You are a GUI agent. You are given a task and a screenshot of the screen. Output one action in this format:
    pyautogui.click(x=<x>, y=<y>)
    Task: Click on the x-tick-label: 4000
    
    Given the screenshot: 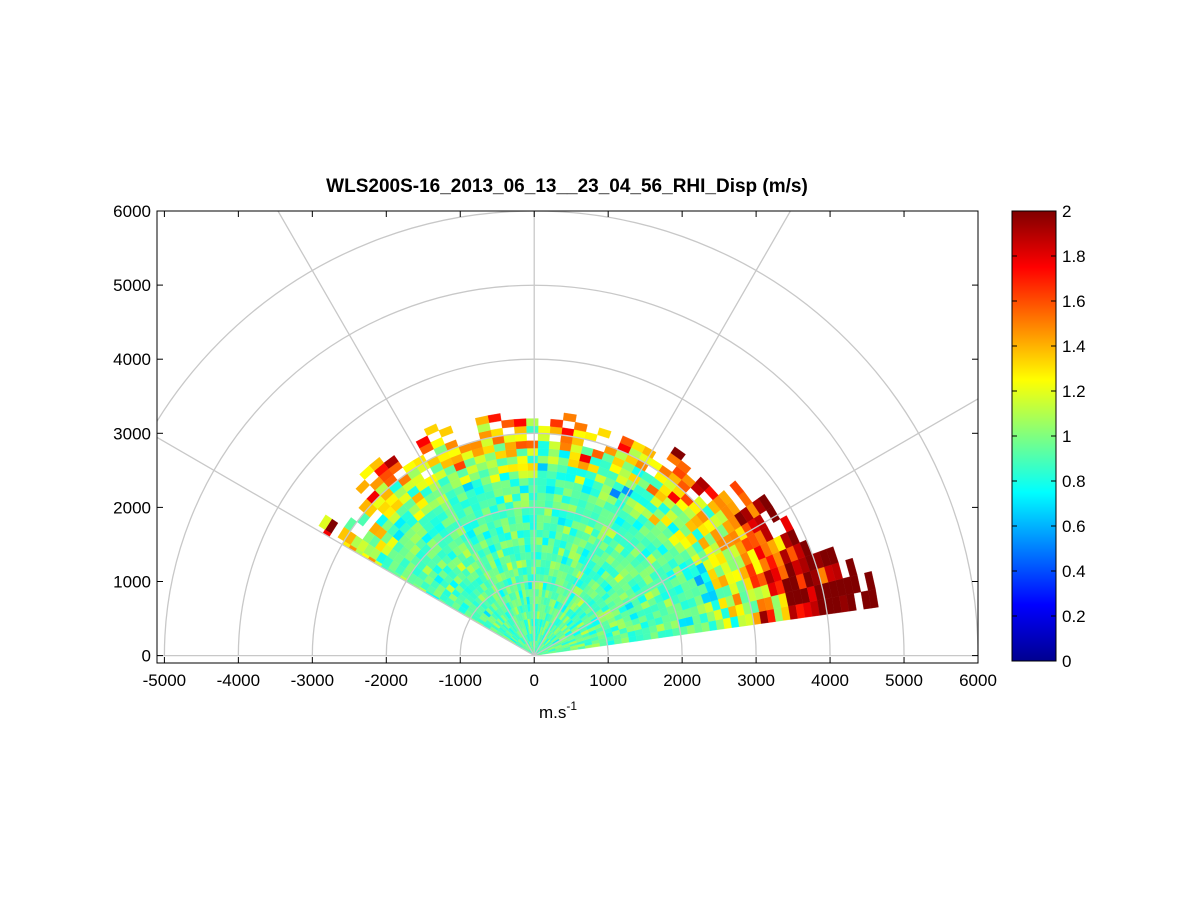 What is the action you would take?
    pyautogui.click(x=830, y=680)
    